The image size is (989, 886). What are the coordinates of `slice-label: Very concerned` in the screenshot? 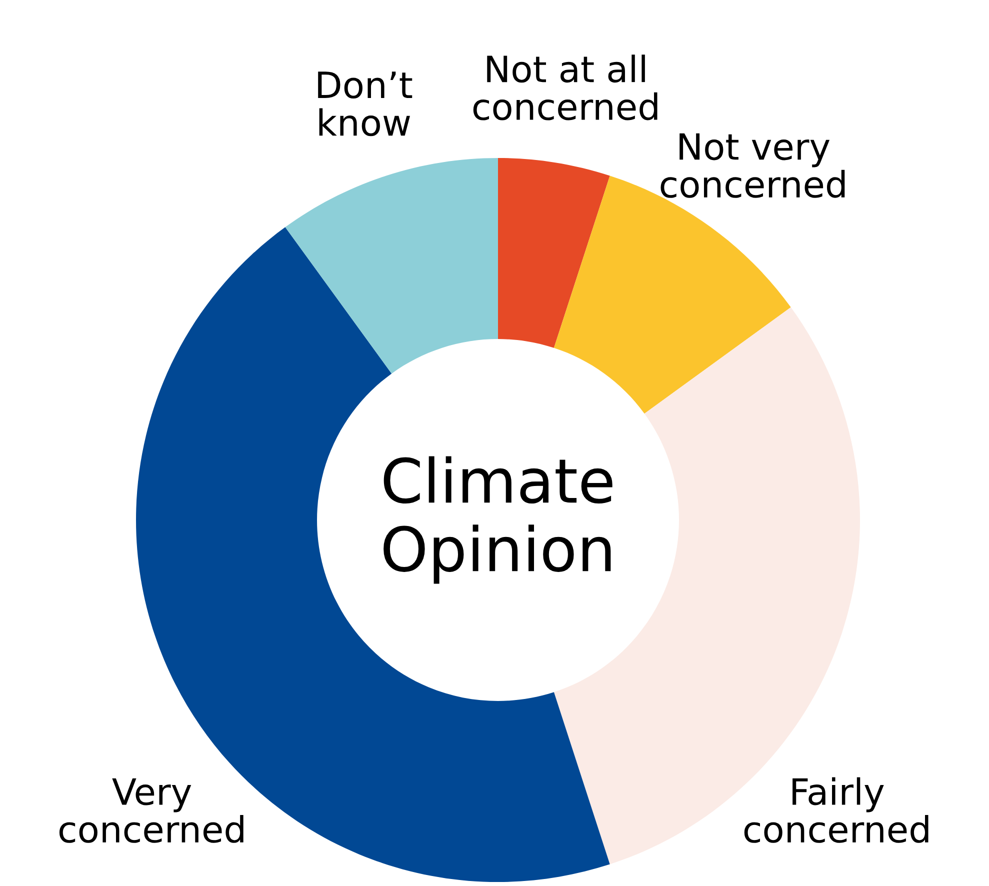 It's located at (151, 810).